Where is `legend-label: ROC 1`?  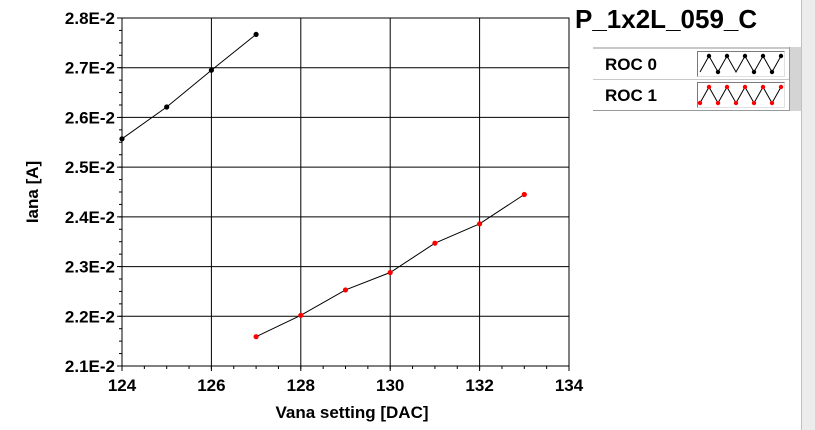
legend-label: ROC 1 is located at coordinates (631, 95).